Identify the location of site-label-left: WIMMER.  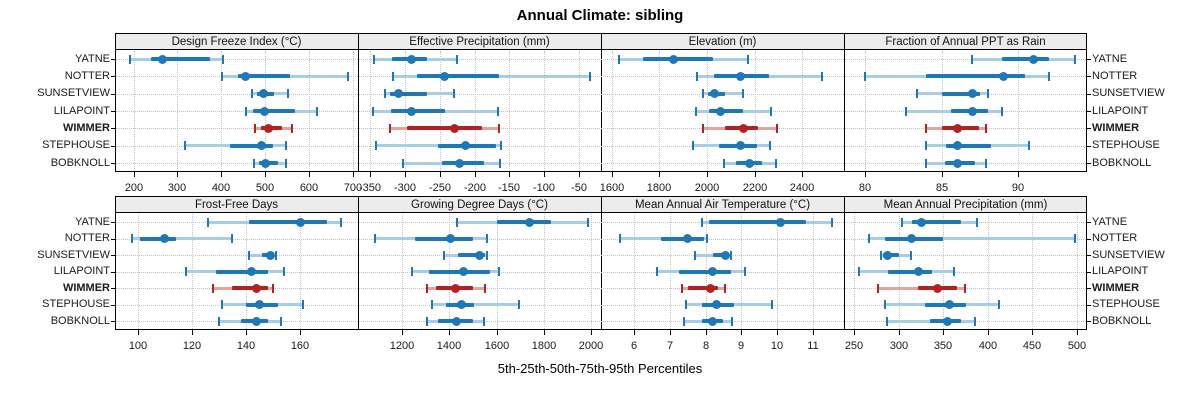
(86, 127).